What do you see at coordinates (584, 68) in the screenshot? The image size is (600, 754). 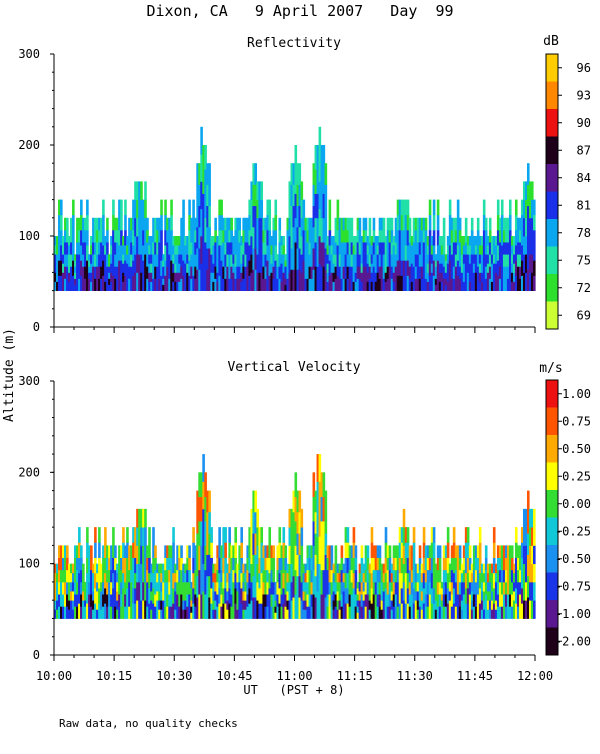 I see `colorbar-label: 96` at bounding box center [584, 68].